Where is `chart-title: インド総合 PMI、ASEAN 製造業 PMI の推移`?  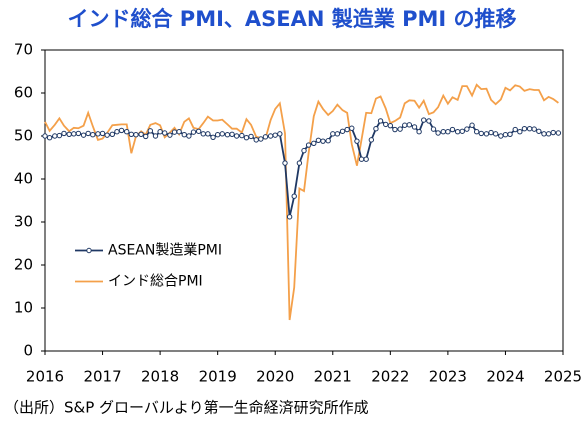 chart-title: インド総合 PMI、ASEAN 製造業 PMI の推移 is located at coordinates (292, 19).